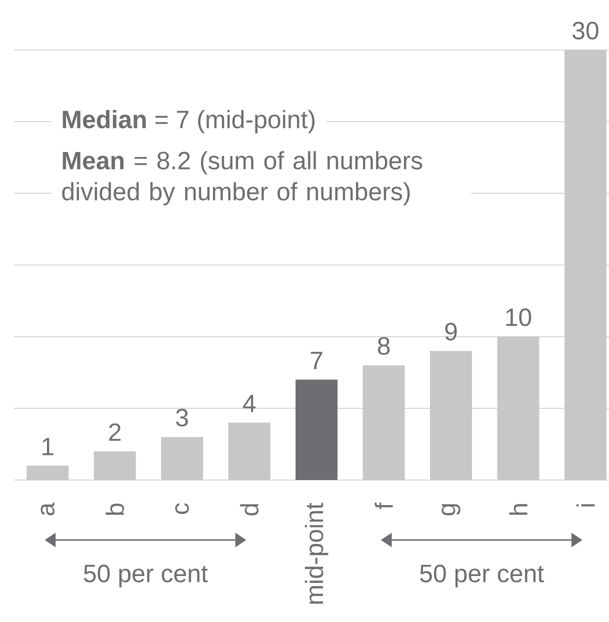 This screenshot has width=609, height=622. What do you see at coordinates (585, 31) in the screenshot?
I see `data-label: 30` at bounding box center [585, 31].